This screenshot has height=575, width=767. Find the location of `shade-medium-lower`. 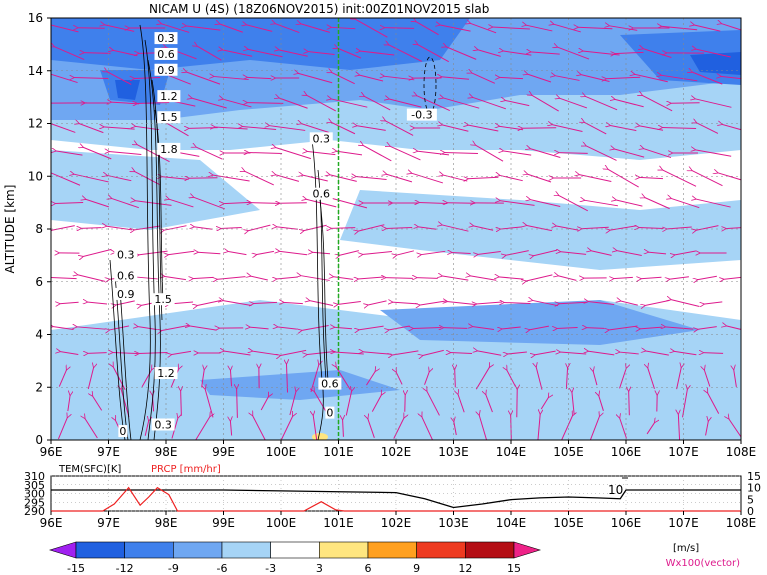

shade-medium-lower is located at coordinates (540, 322).